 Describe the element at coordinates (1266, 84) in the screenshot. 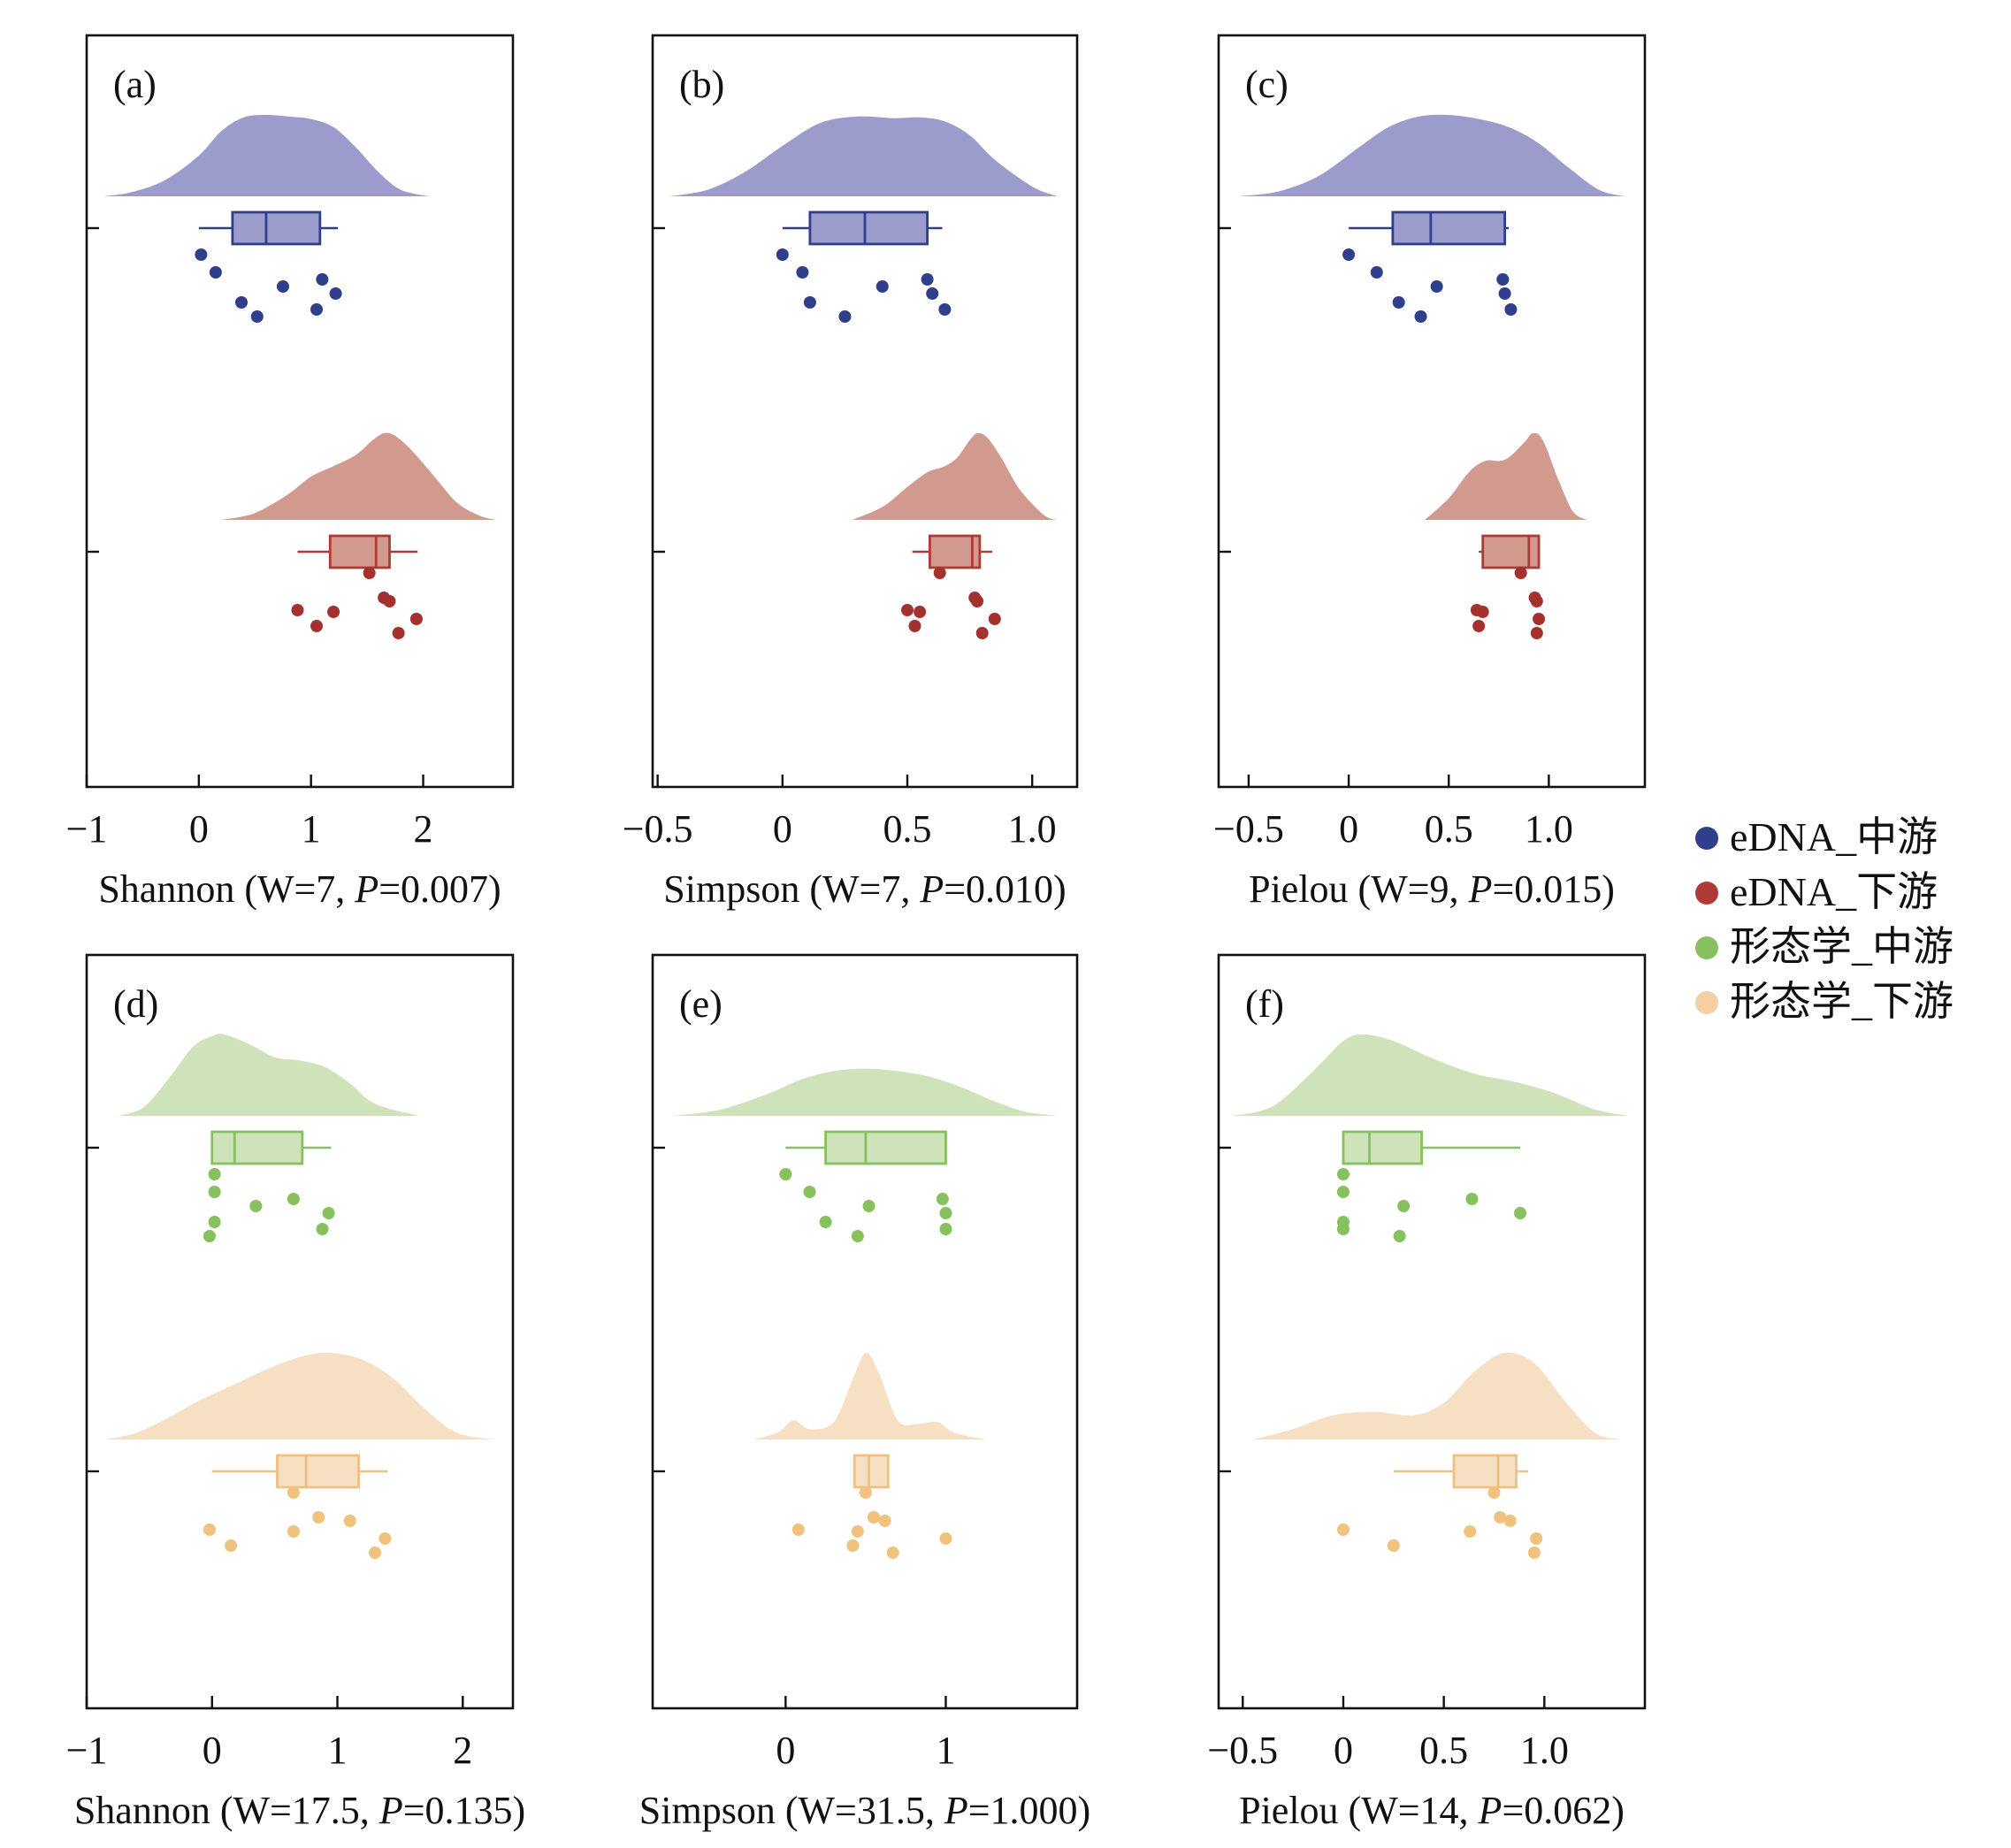

I see `panel-label: (c)` at that location.